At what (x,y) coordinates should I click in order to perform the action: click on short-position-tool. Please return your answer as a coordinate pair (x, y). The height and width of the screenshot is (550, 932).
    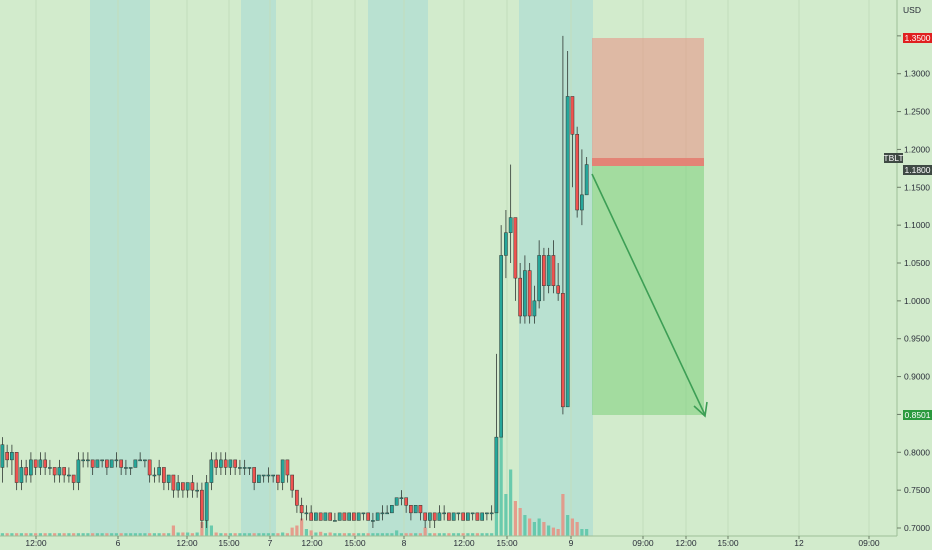
    Looking at the image, I should click on (648, 226).